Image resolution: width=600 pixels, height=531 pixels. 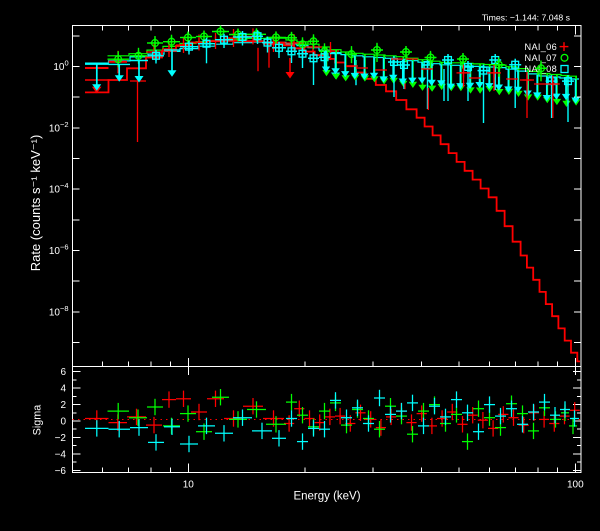 I want to click on svg-text: Sigma, so click(x=38, y=420).